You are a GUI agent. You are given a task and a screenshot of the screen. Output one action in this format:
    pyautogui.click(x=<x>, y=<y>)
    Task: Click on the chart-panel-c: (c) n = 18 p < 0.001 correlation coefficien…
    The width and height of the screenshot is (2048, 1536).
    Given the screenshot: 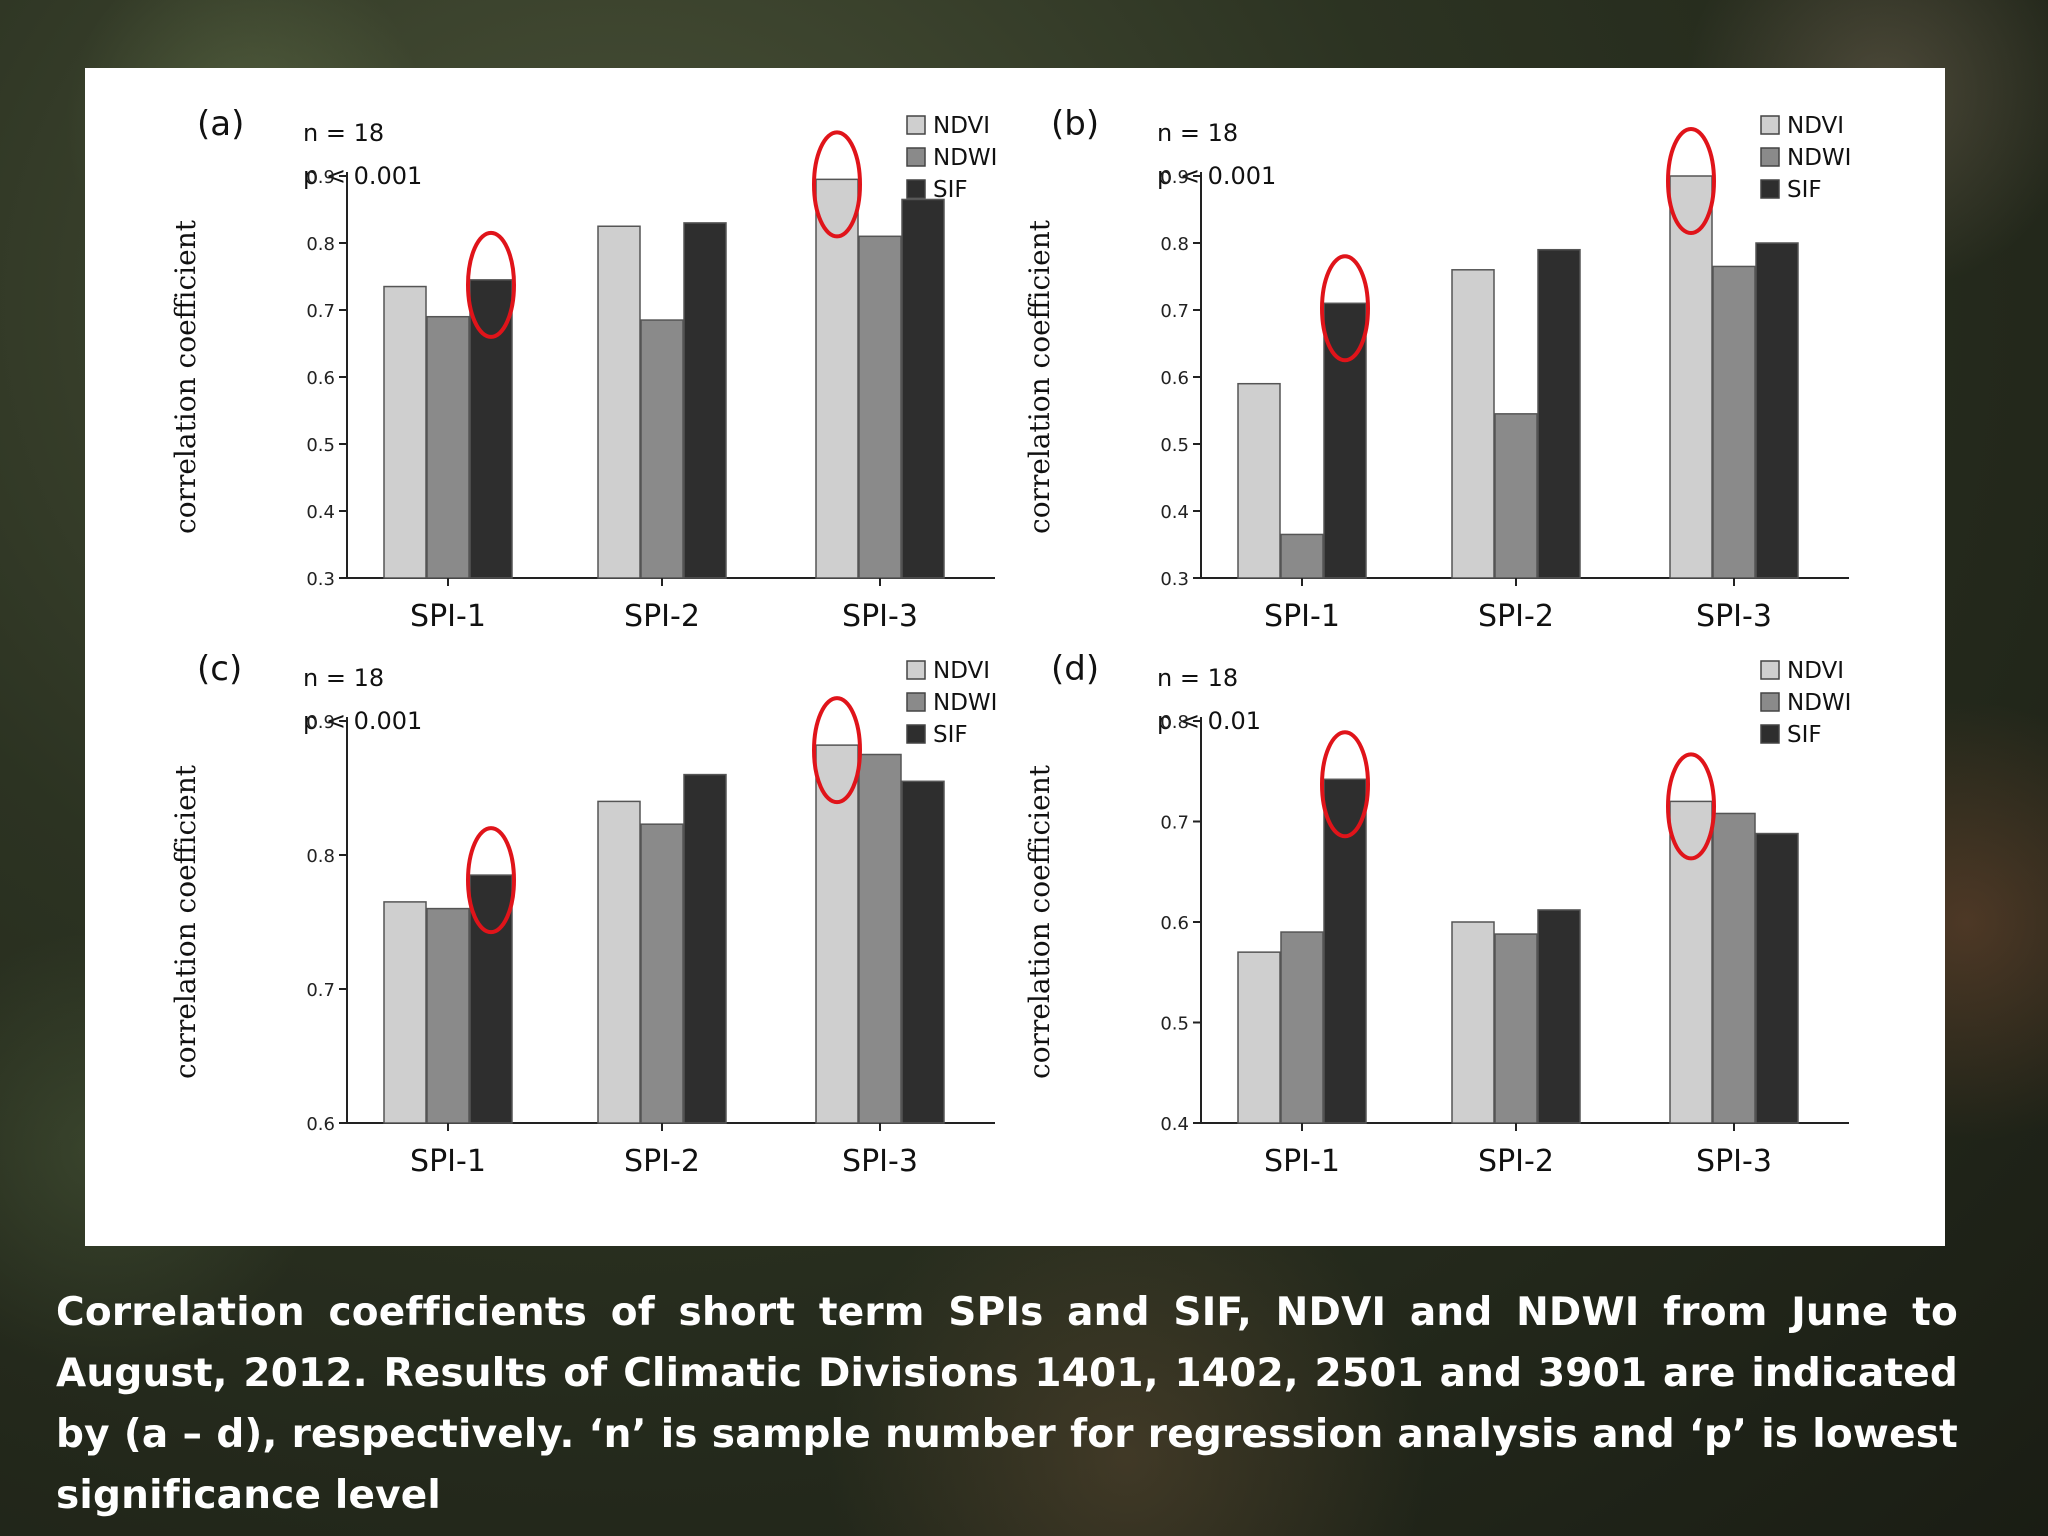 What is the action you would take?
    pyautogui.click(x=583, y=914)
    